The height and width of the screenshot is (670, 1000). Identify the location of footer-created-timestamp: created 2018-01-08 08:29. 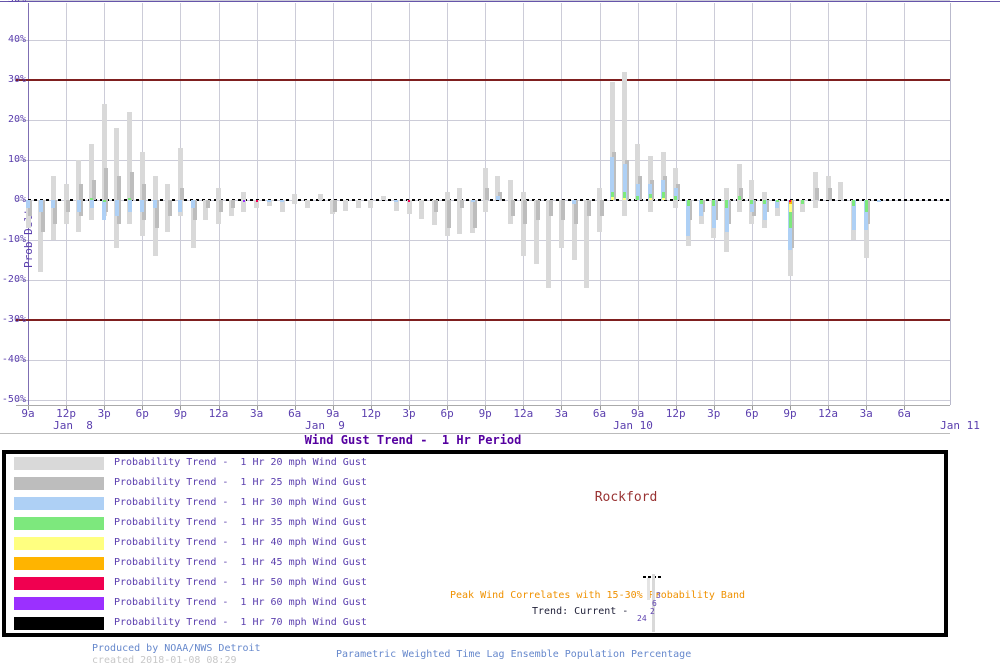
(164, 660).